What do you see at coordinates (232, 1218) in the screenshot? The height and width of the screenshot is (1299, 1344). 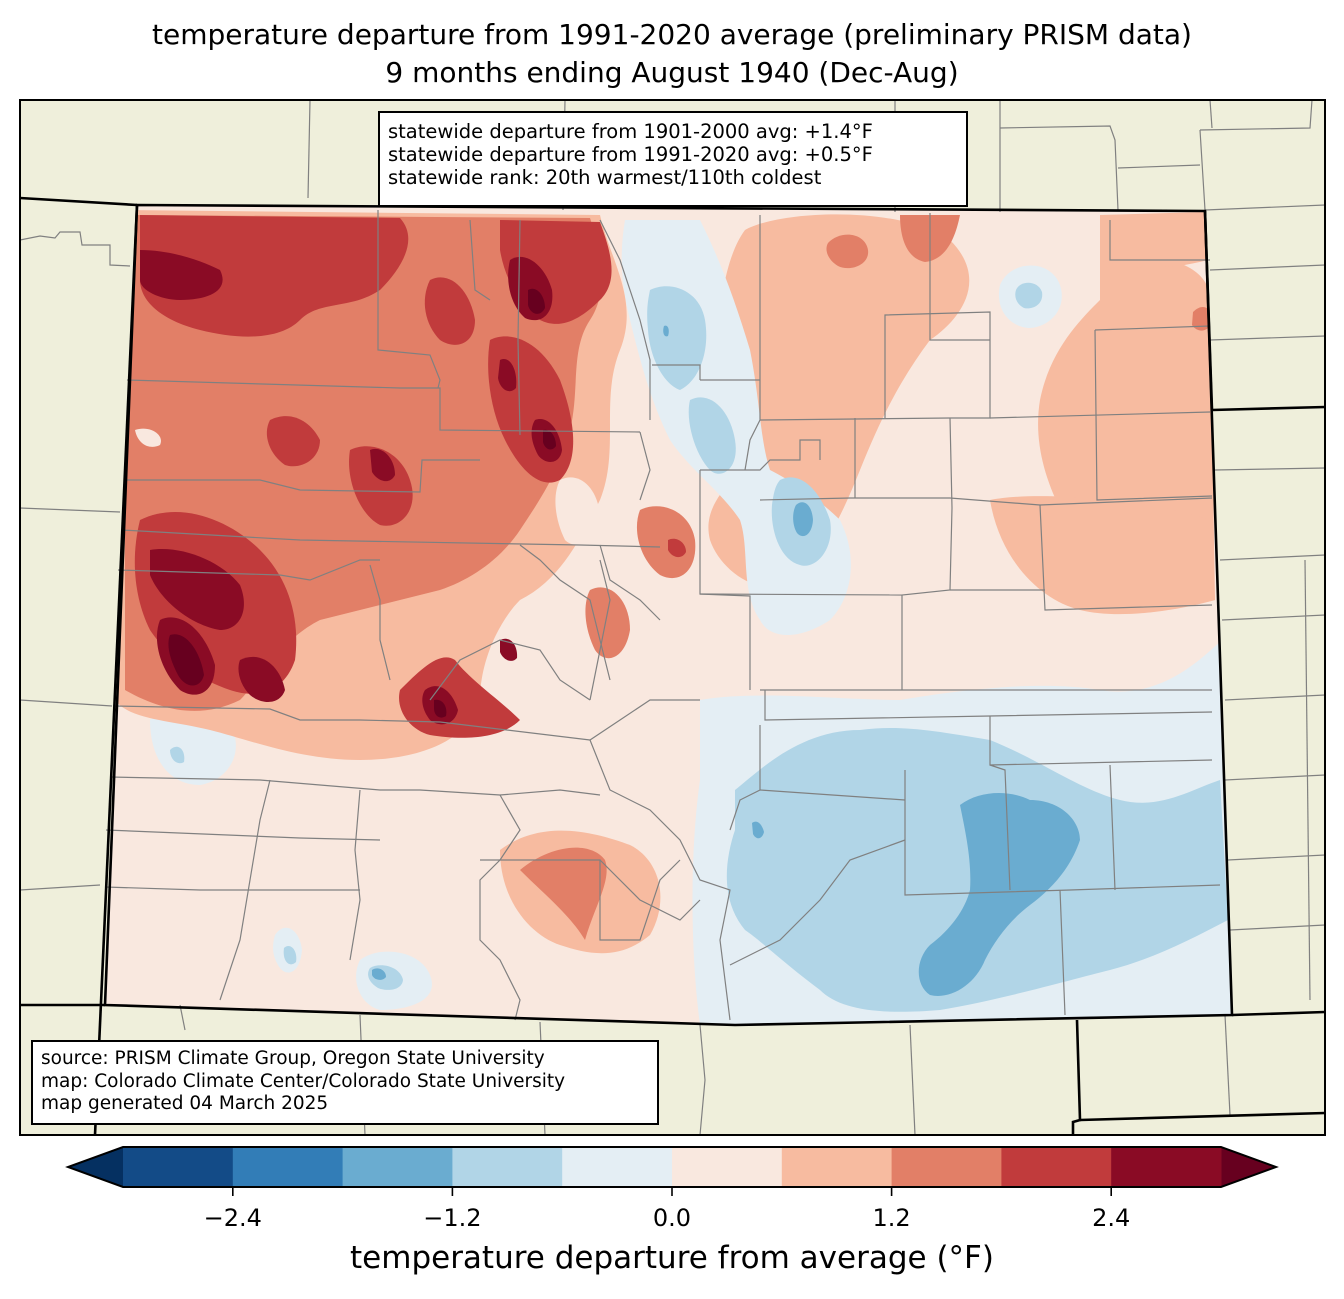 I see `colorbar-tick-label: −2.4` at bounding box center [232, 1218].